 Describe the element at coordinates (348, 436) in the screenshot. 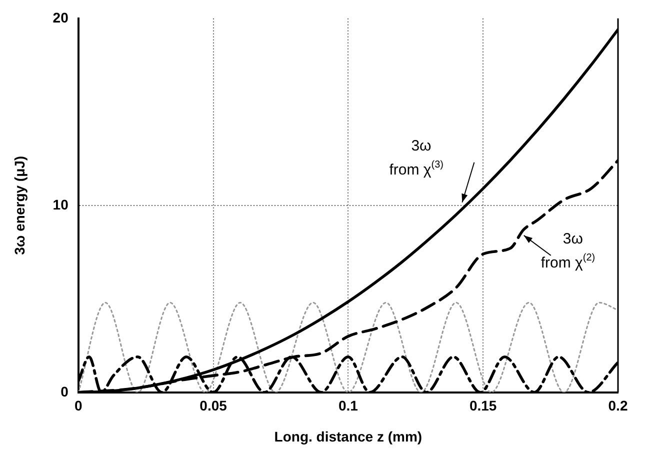

I see `x-axis-title: Long. distance z (mm)` at that location.